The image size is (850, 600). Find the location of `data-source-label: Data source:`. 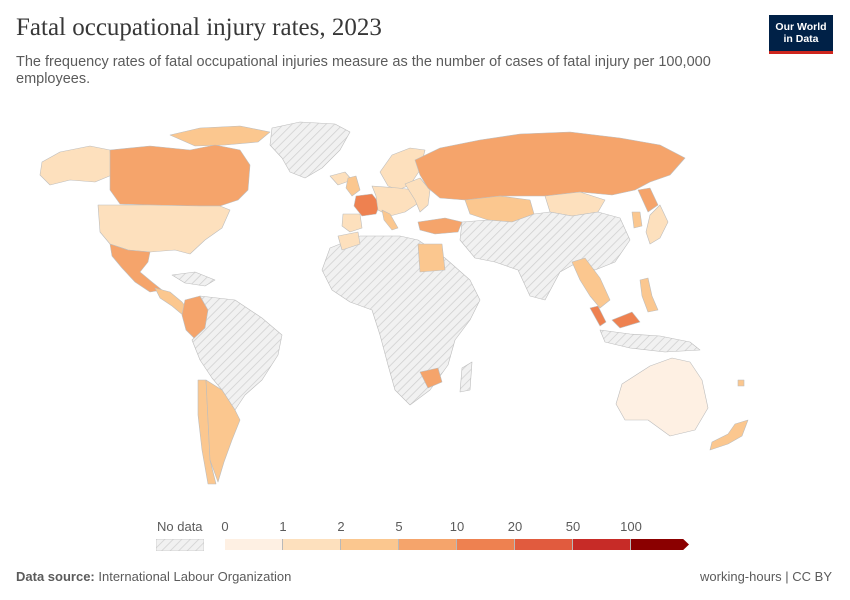

data-source-label: Data source: is located at coordinates (55, 576).